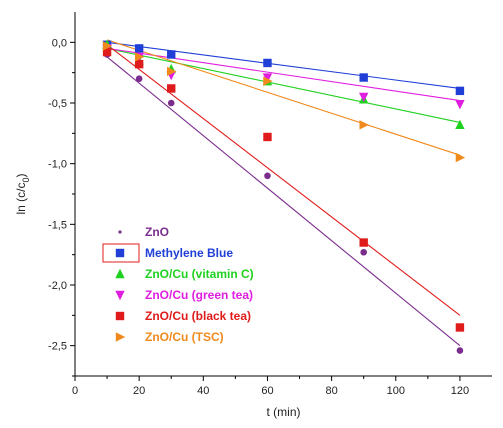  I want to click on y-tick-label: -2,5, so click(57, 347).